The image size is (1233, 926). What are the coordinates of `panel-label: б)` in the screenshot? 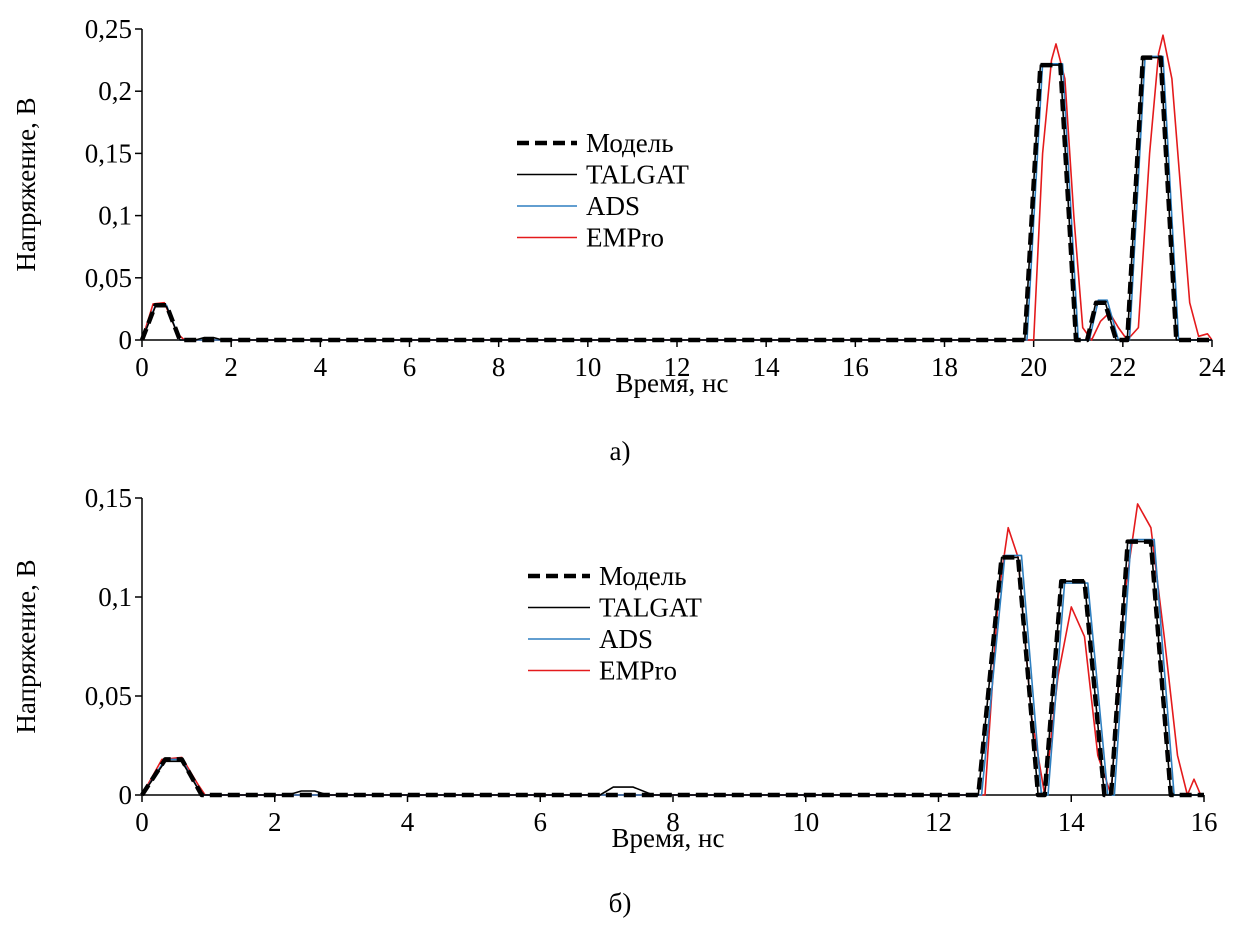 It's located at (620, 903).